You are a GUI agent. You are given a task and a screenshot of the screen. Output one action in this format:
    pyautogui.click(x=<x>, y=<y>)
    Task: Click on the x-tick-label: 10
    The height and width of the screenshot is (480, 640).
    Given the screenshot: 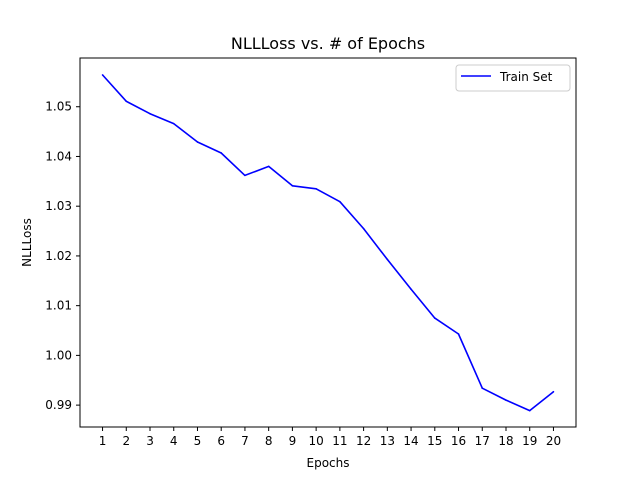 What is the action you would take?
    pyautogui.click(x=315, y=441)
    